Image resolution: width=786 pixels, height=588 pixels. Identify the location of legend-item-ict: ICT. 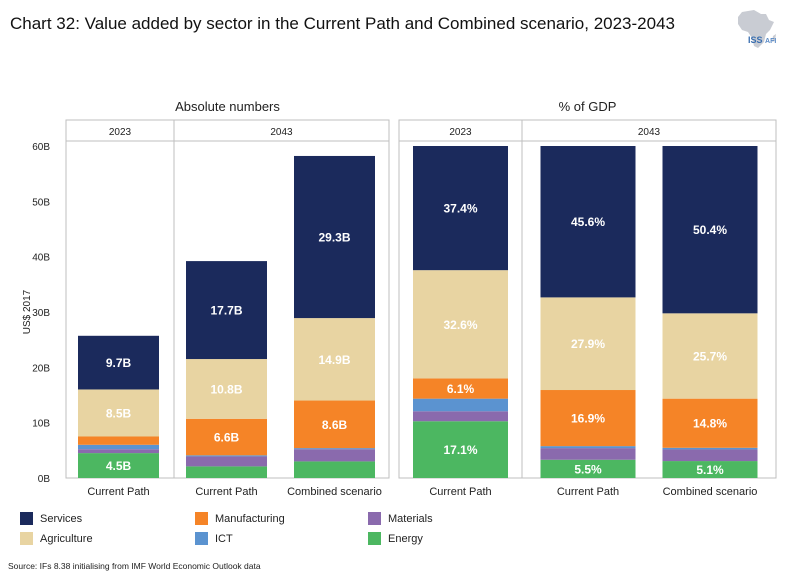
(214, 538).